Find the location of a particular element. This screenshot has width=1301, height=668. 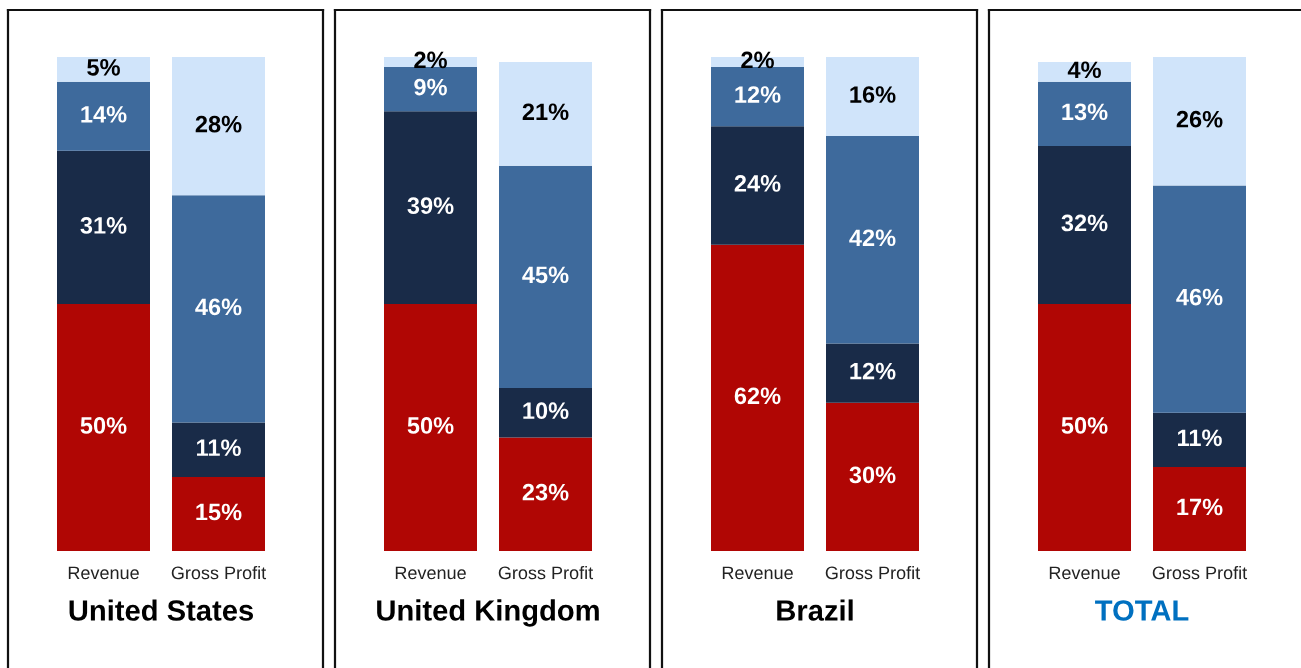

data-label: 62% is located at coordinates (757, 396).